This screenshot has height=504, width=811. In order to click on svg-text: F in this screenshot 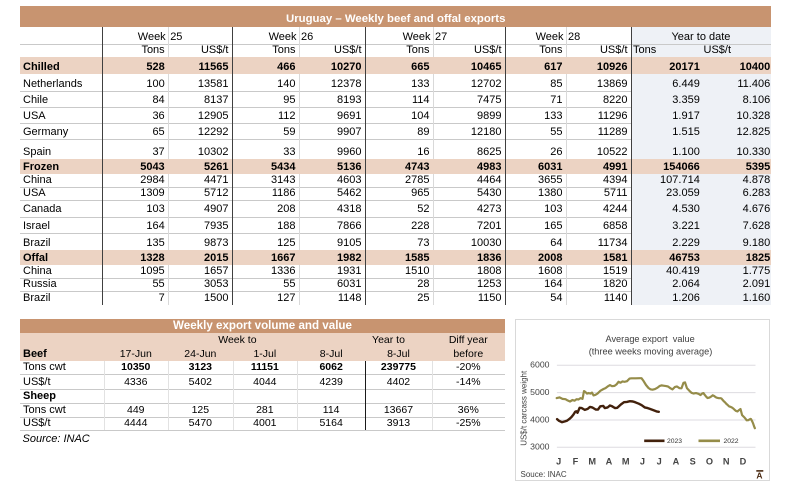, I will do `click(575, 461)`.